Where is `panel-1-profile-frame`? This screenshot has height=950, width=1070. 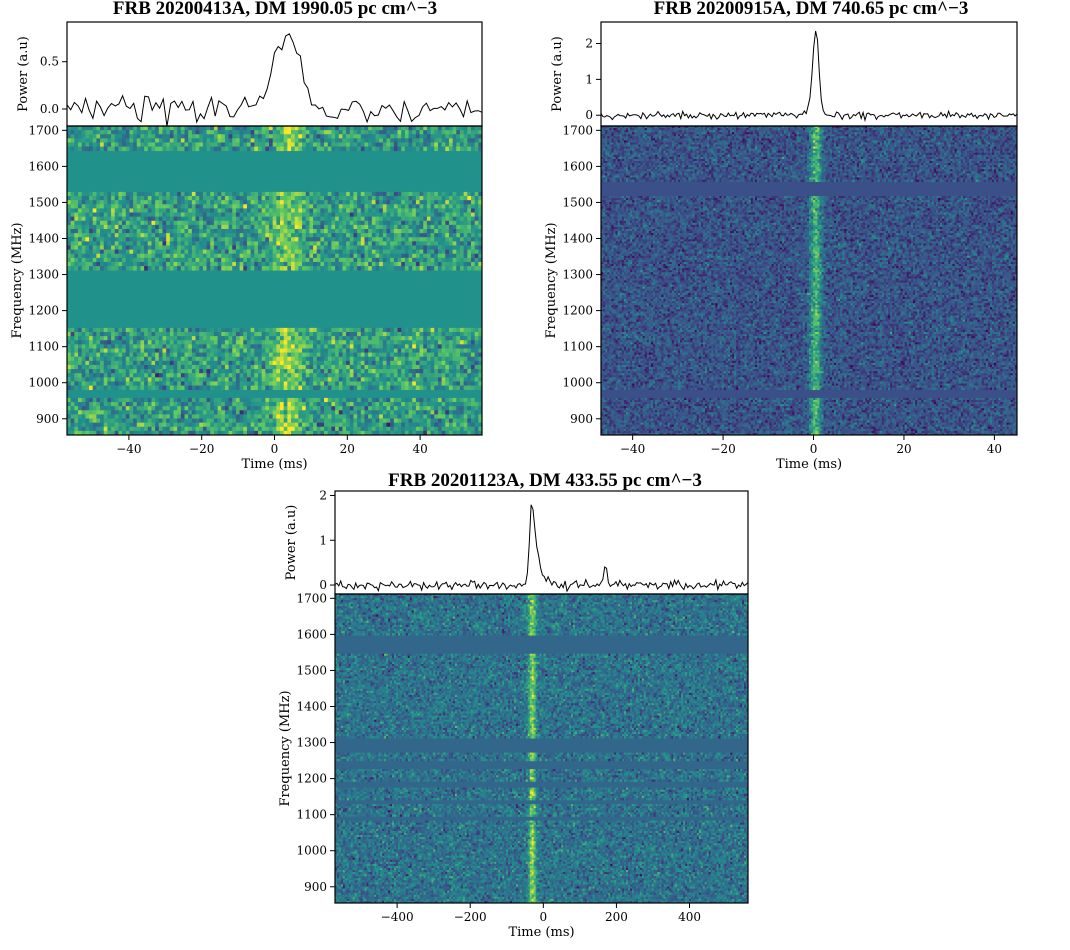
panel-1-profile-frame is located at coordinates (274, 74).